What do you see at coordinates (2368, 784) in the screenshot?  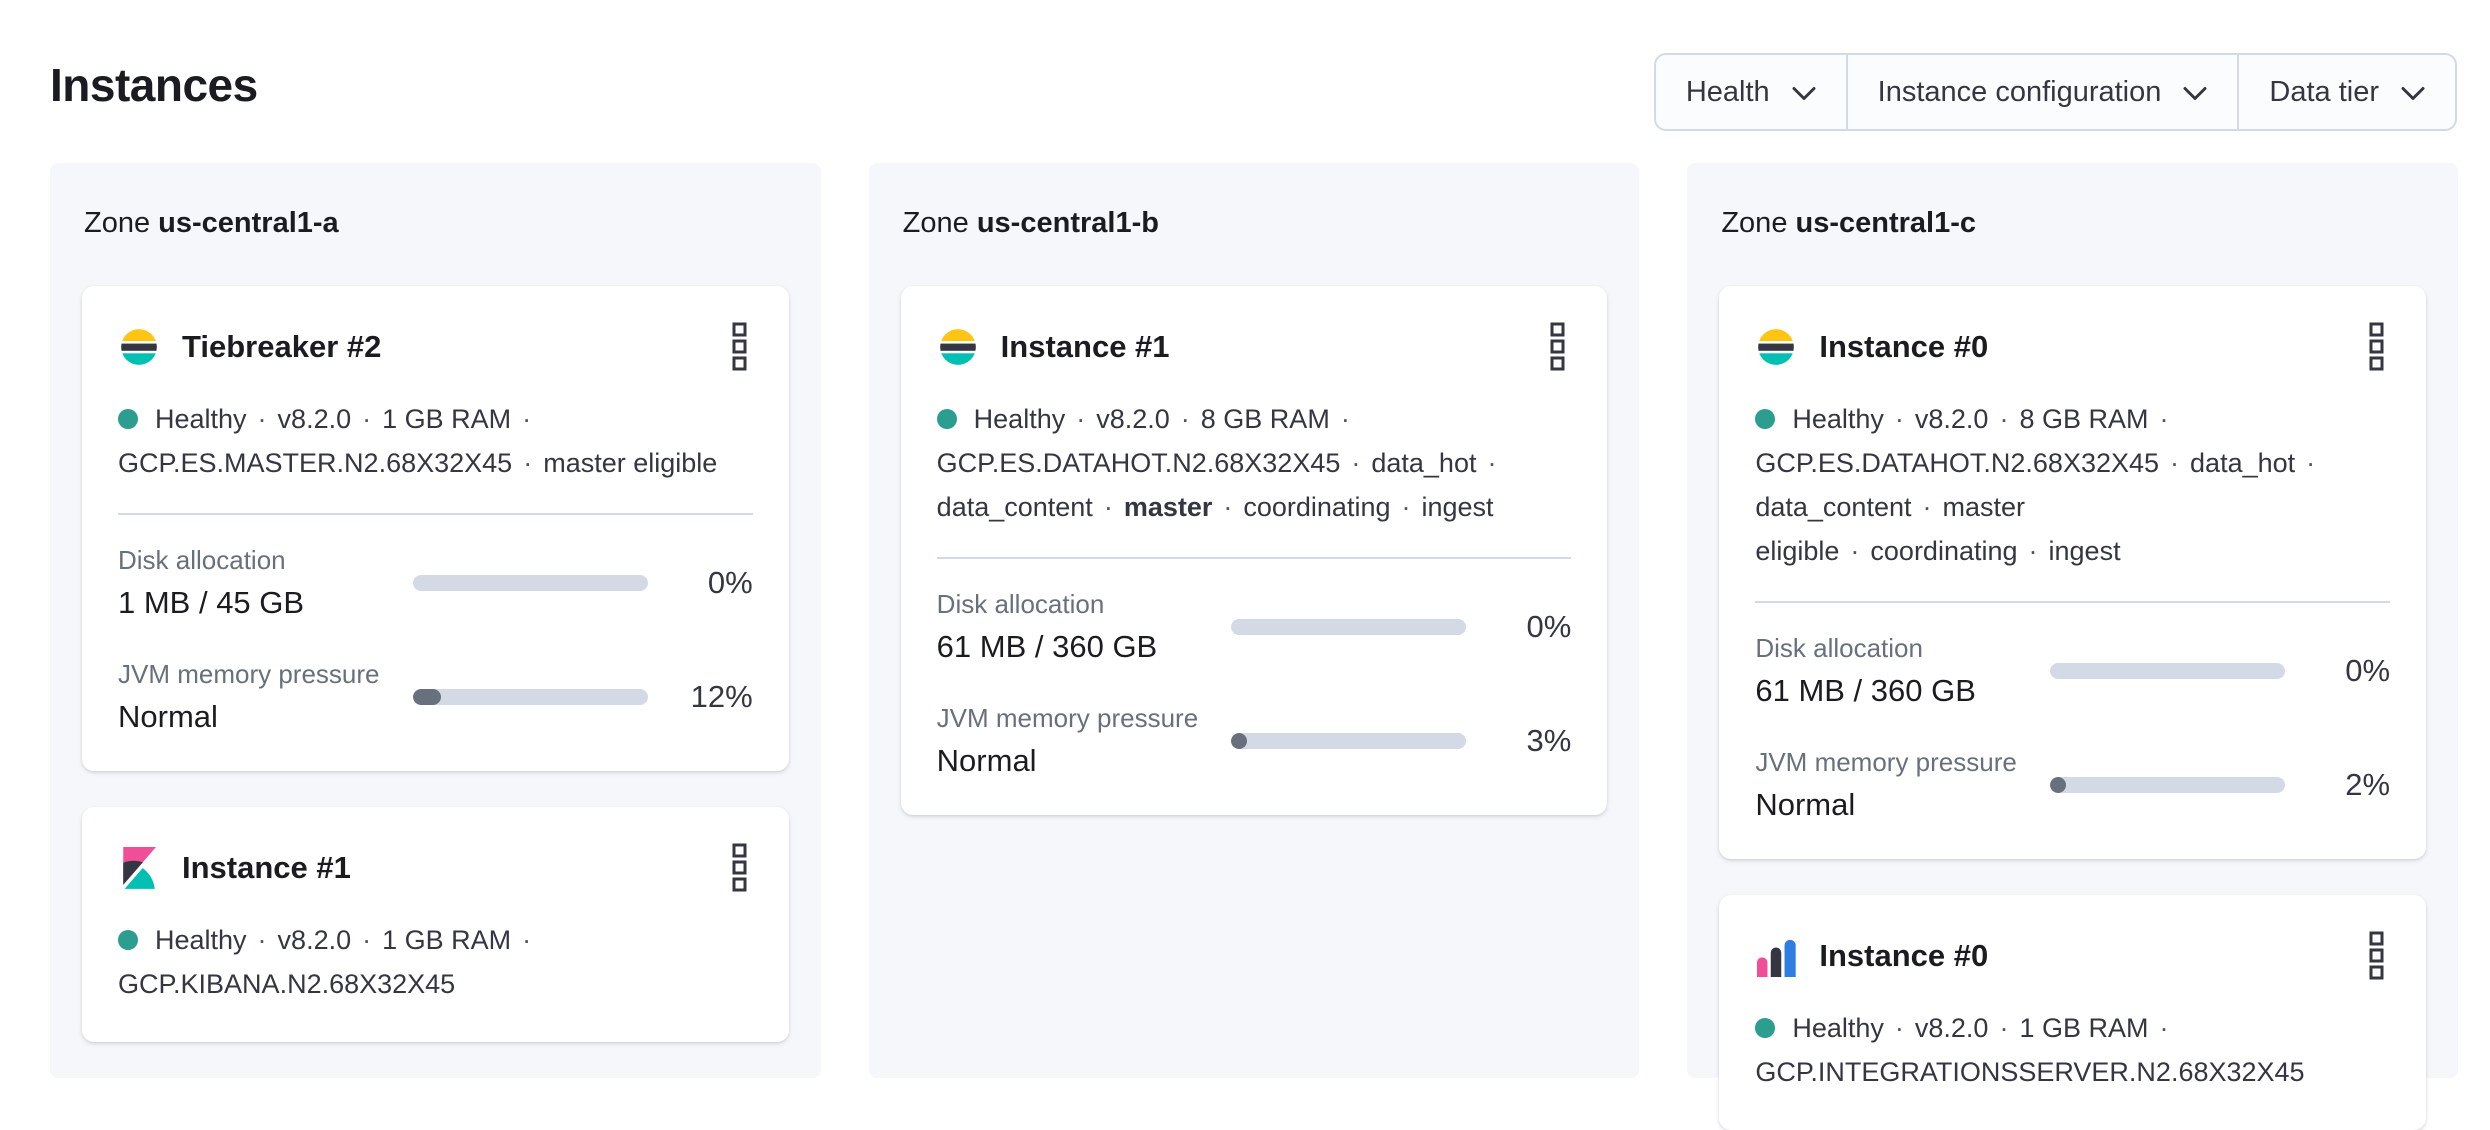 I see `stat-percent: 2%` at bounding box center [2368, 784].